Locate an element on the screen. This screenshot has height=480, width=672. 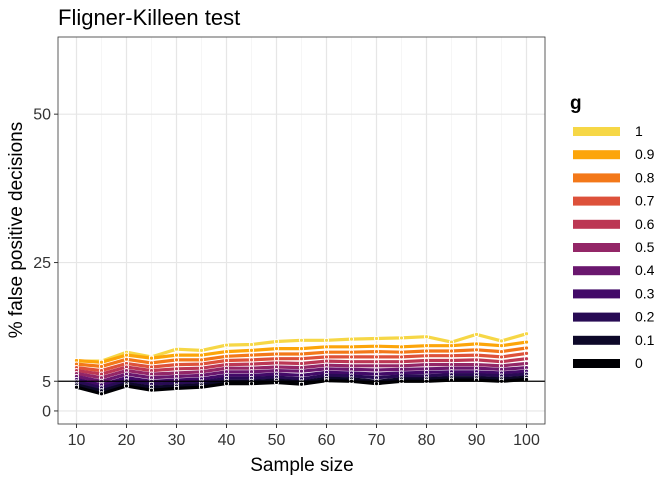
legend-label-g-1: 1 is located at coordinates (639, 131).